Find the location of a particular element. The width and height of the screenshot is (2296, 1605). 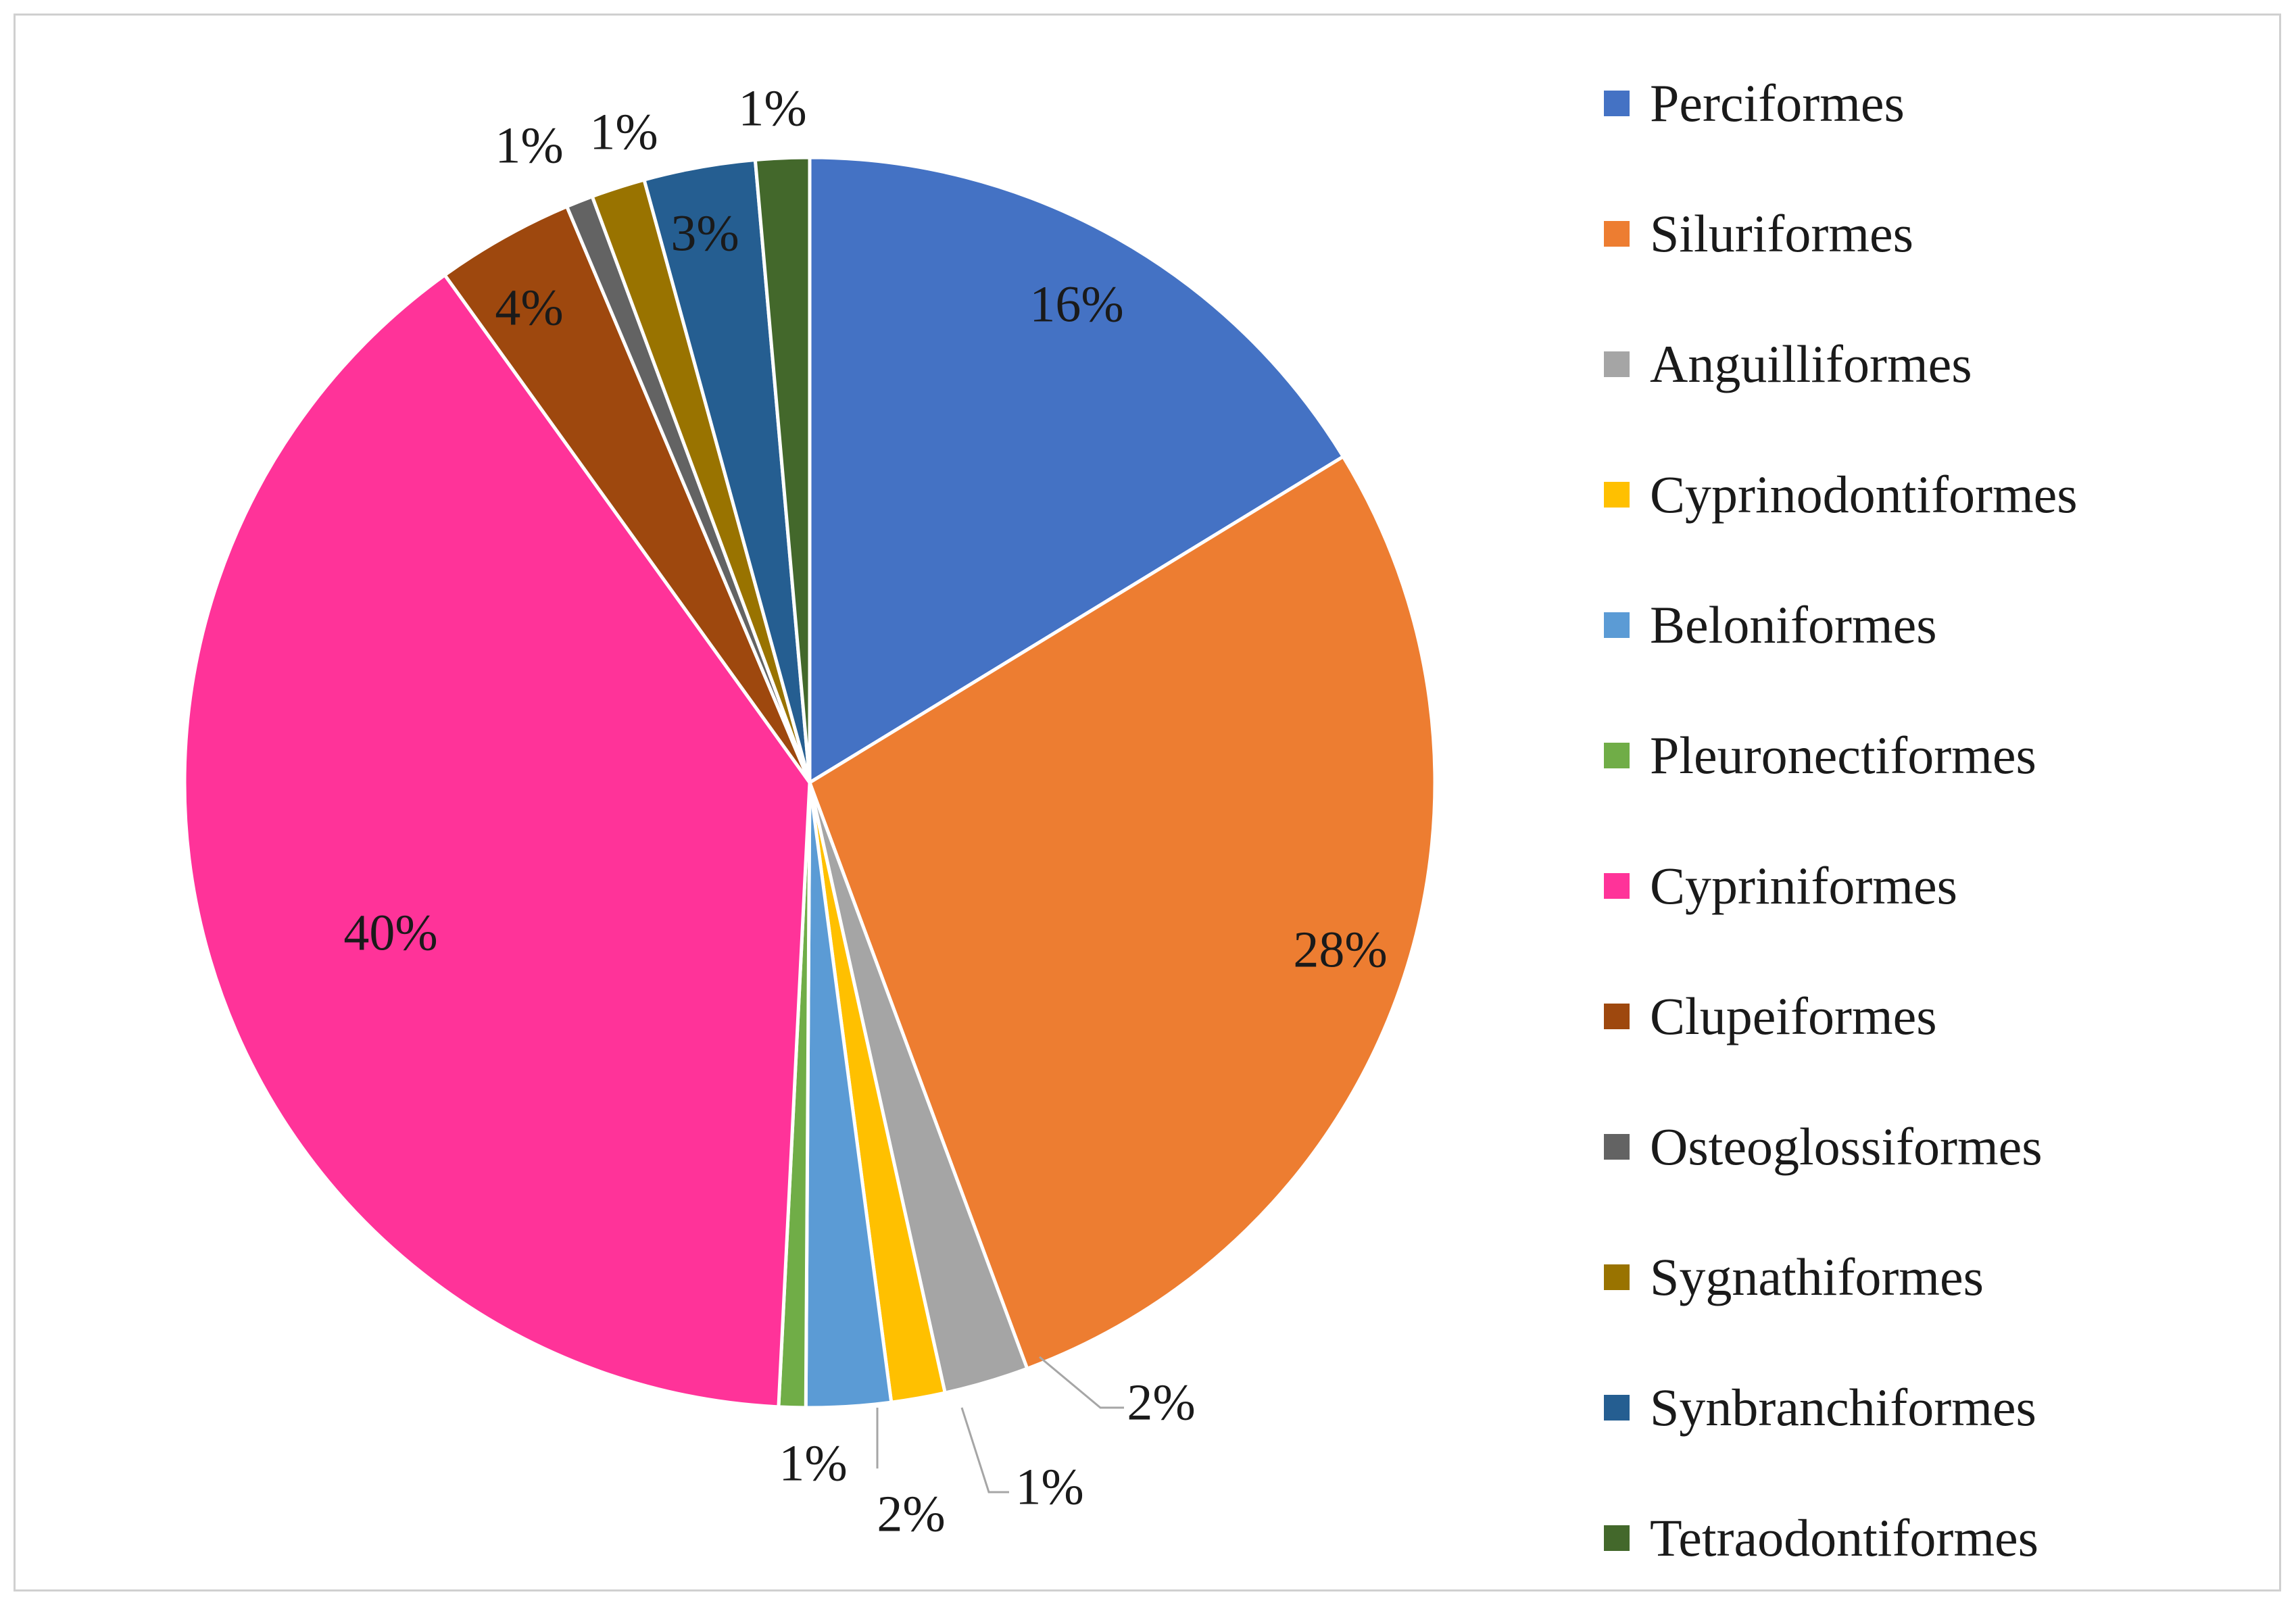

leader-line-cyprinodontiformes is located at coordinates (984, 1450).